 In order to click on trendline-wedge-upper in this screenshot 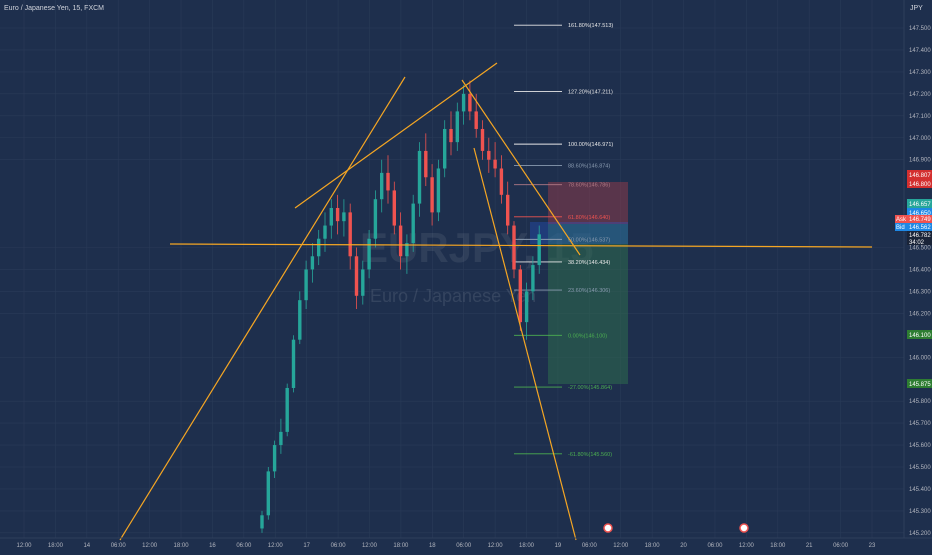, I will do `click(396, 135)`.